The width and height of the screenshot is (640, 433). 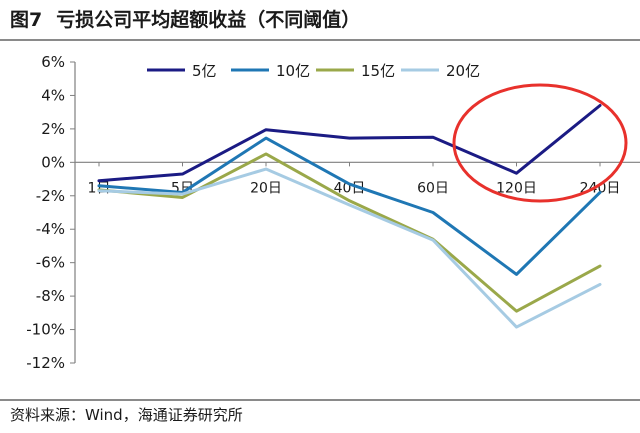 I want to click on y-tick-label: -12%, so click(x=45, y=363).